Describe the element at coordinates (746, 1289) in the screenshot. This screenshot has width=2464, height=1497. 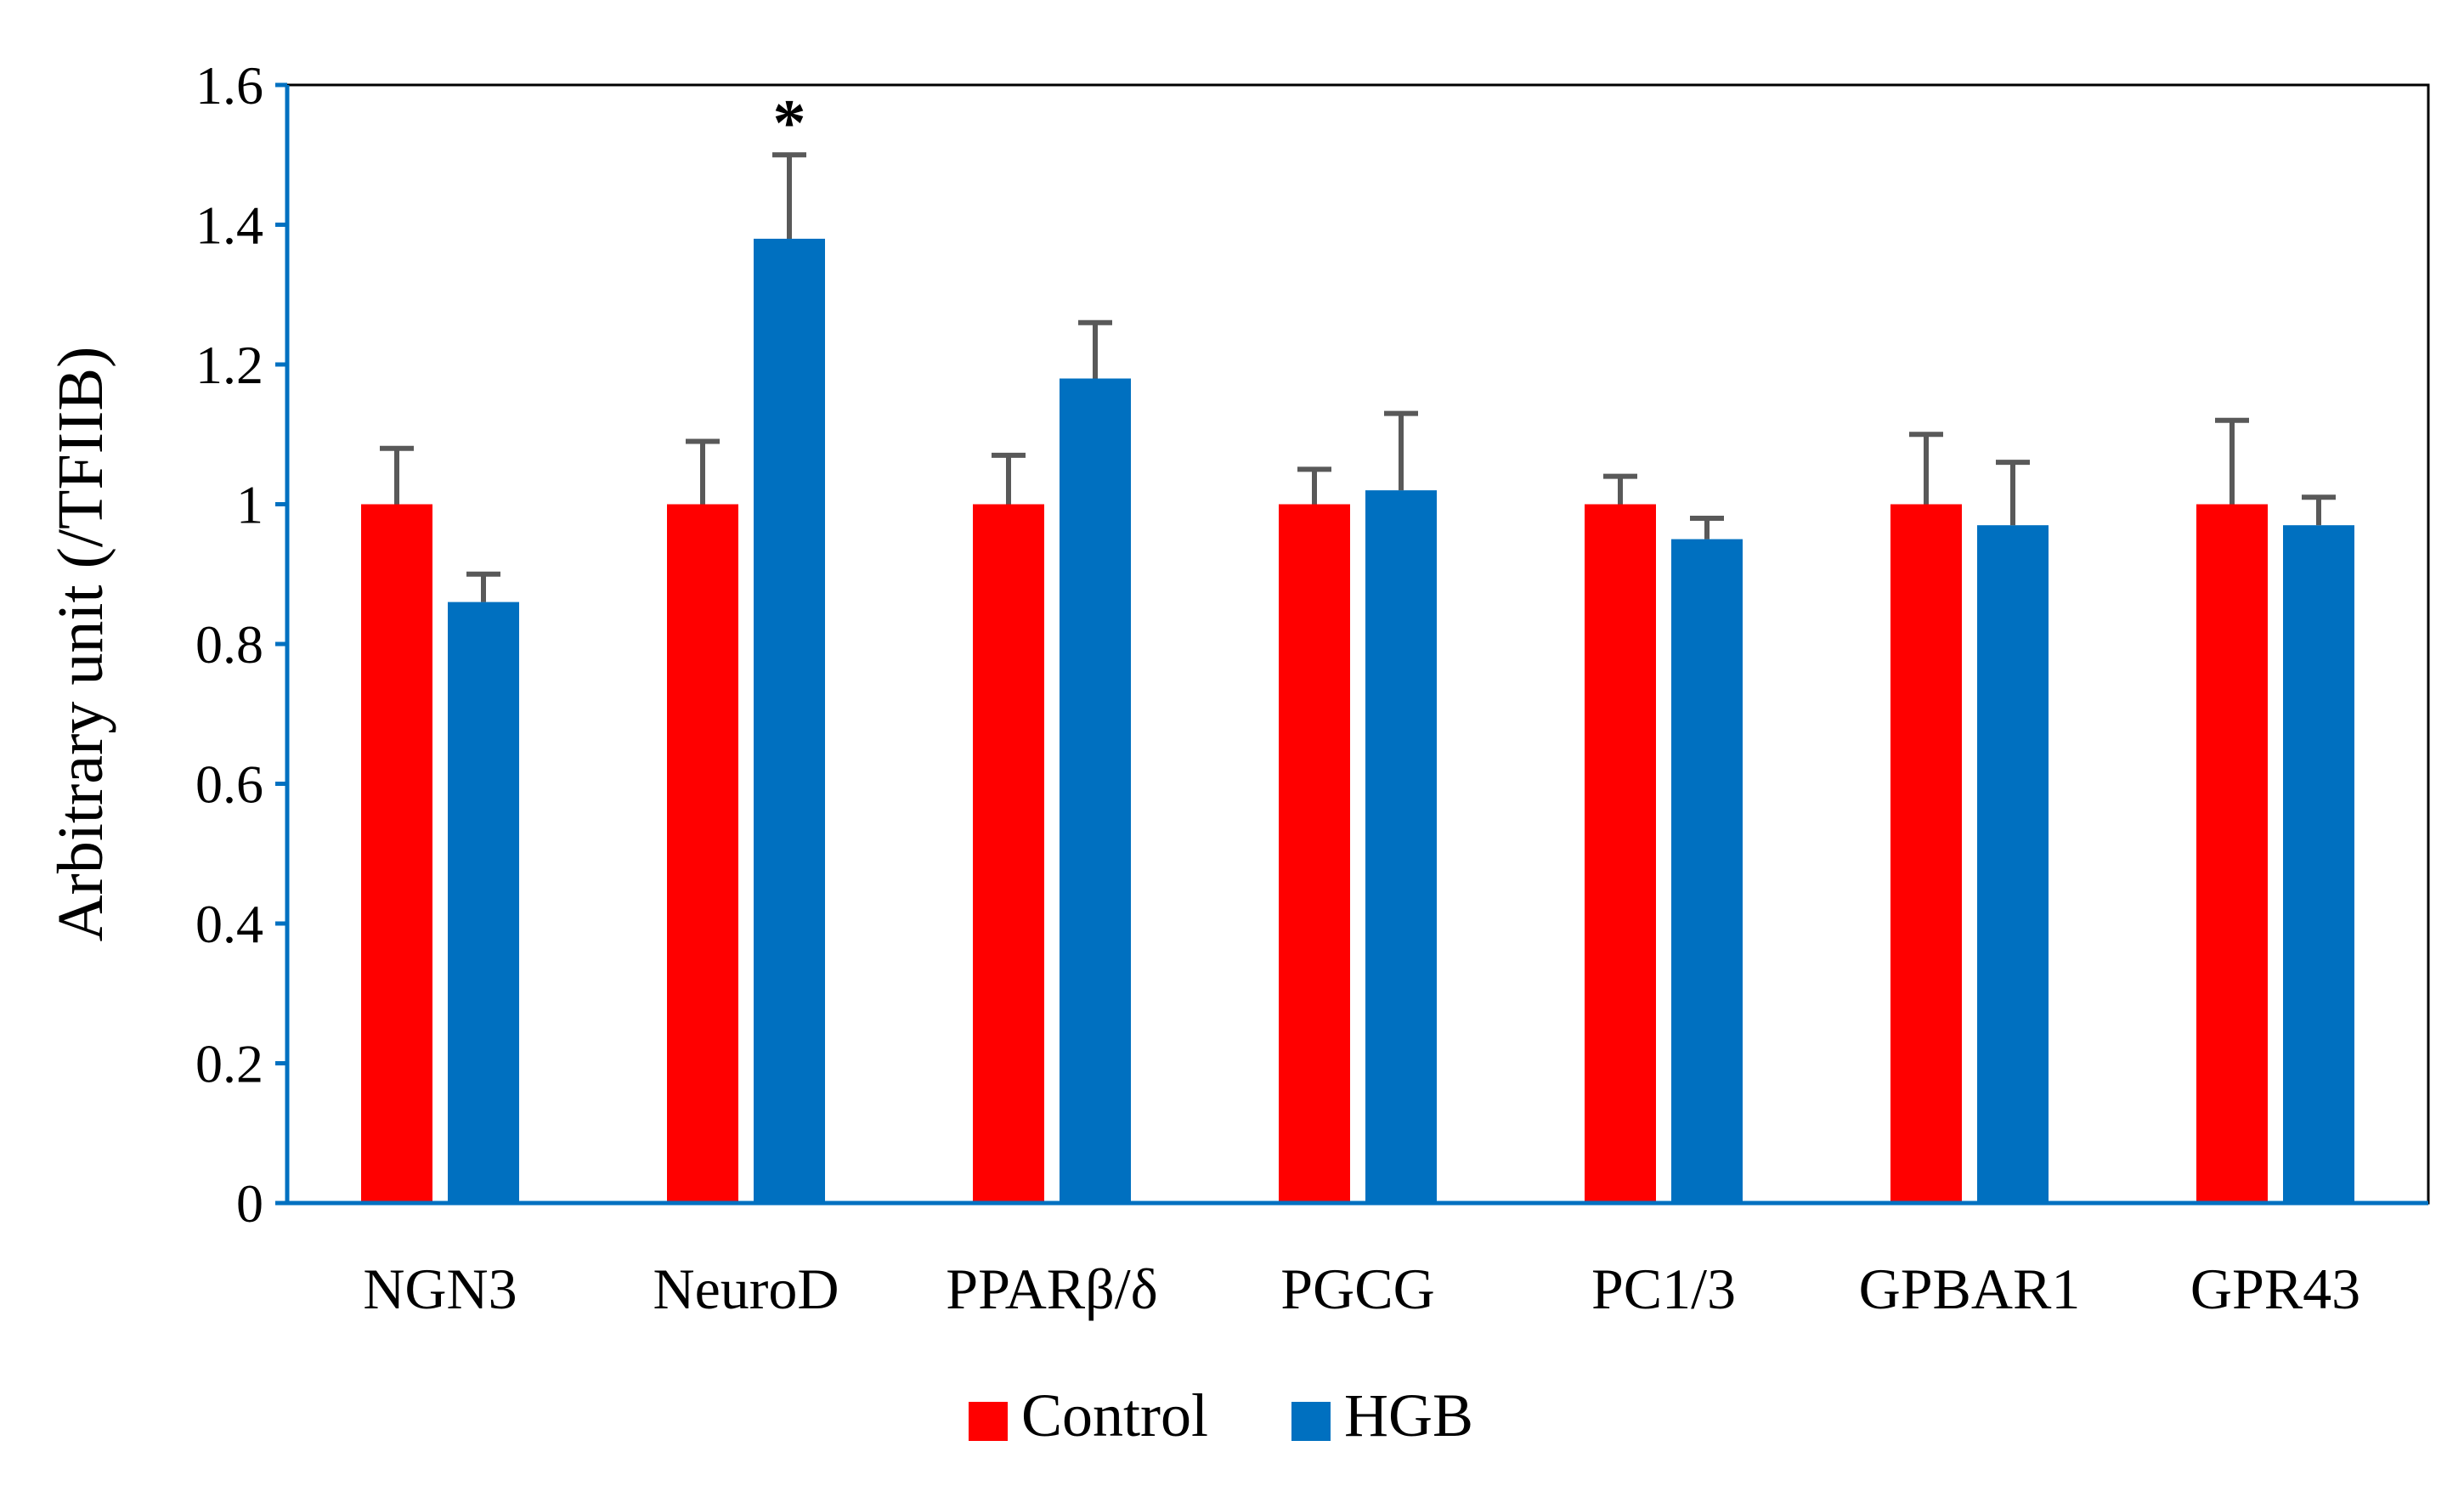
I see `category-label-1: NeuroD` at that location.